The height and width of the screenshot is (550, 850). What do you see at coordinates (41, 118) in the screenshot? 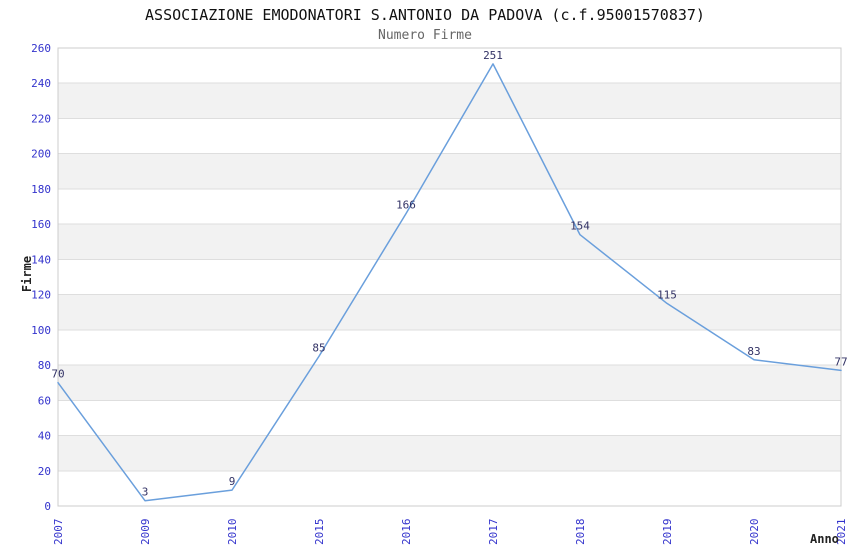
I see `y-tick-label: 220` at bounding box center [41, 118].